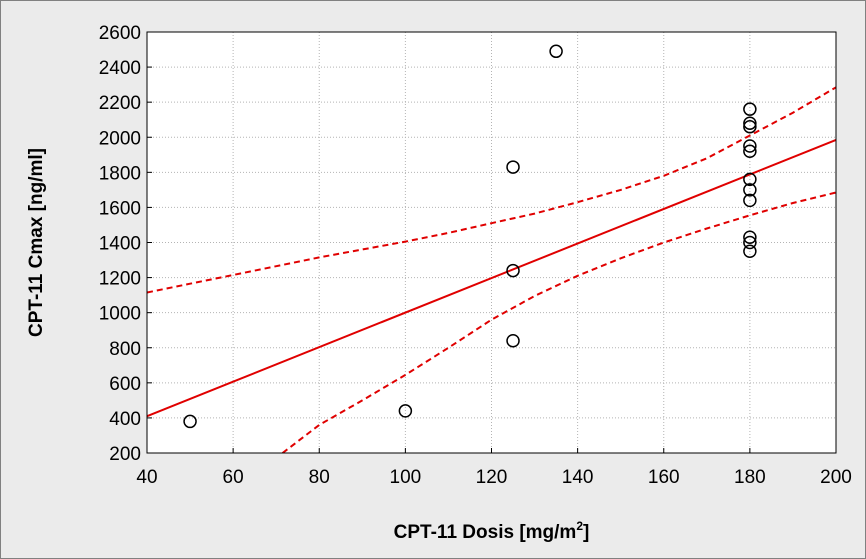  What do you see at coordinates (120, 314) in the screenshot?
I see `y-tick-label: 1000` at bounding box center [120, 314].